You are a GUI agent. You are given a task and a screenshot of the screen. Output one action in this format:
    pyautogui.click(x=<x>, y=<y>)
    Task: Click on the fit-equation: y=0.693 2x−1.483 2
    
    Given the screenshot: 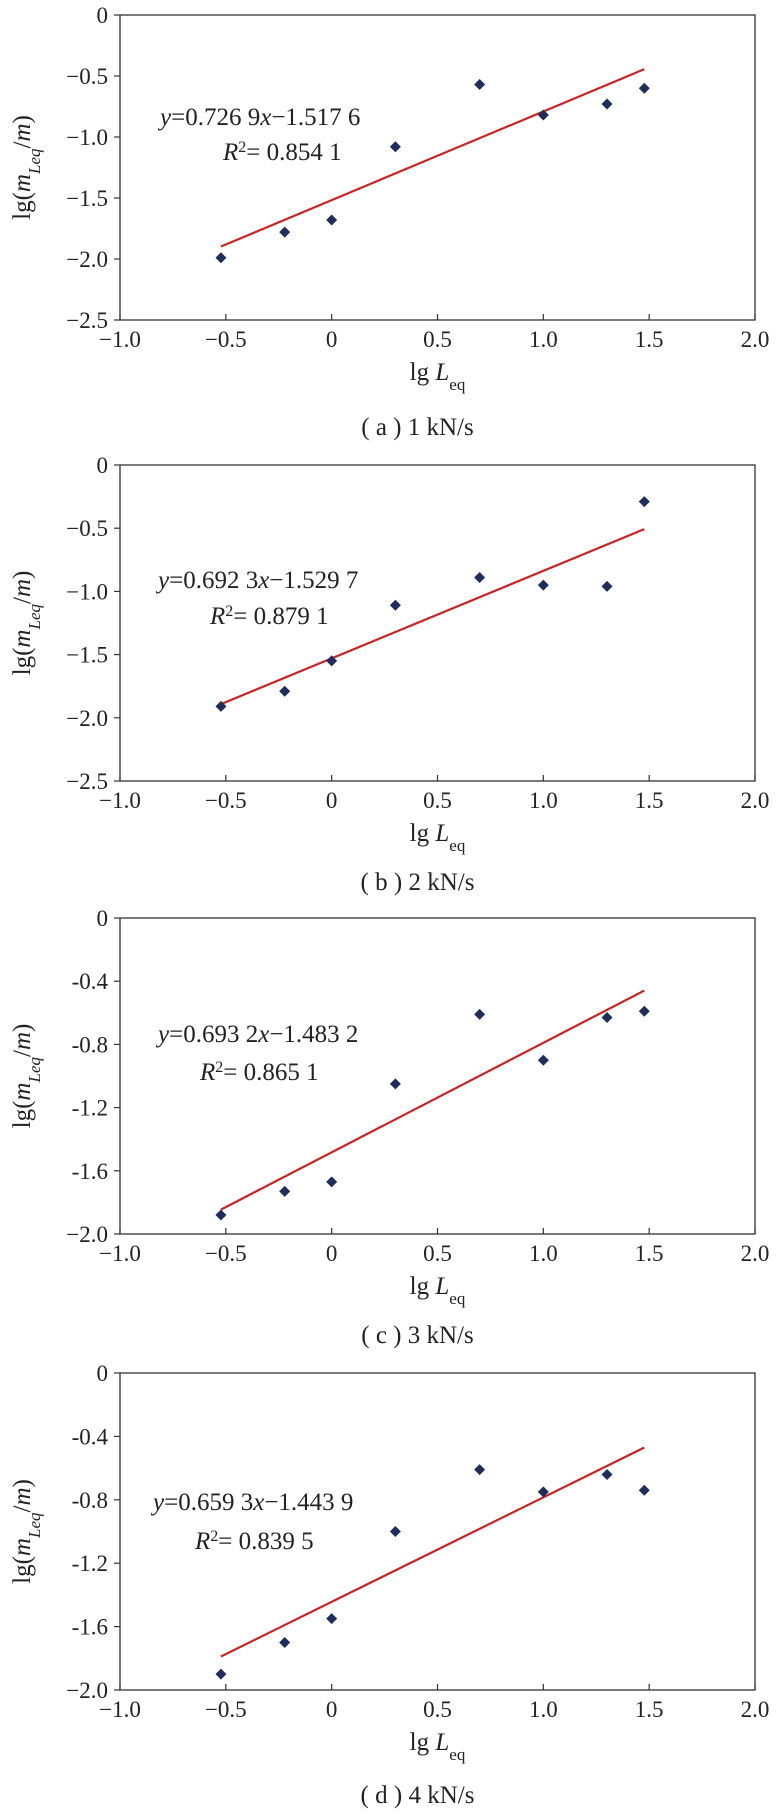 What is the action you would take?
    pyautogui.click(x=256, y=1034)
    